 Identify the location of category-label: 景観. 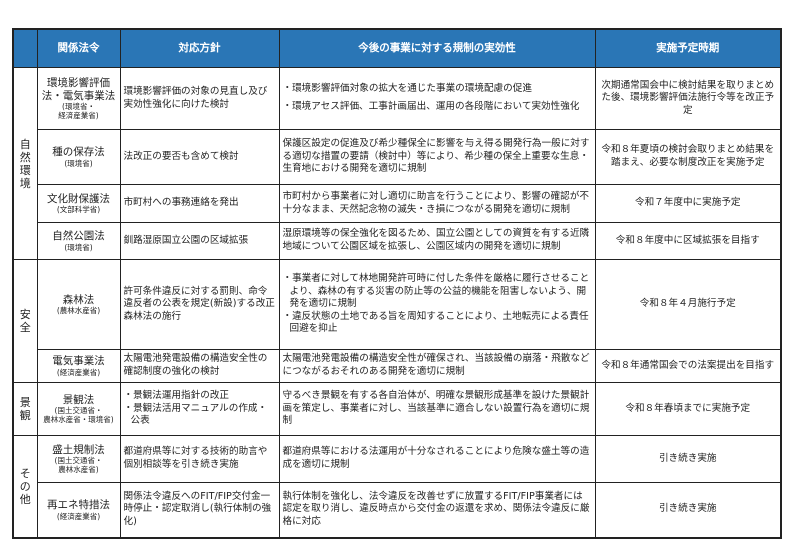
(25, 409).